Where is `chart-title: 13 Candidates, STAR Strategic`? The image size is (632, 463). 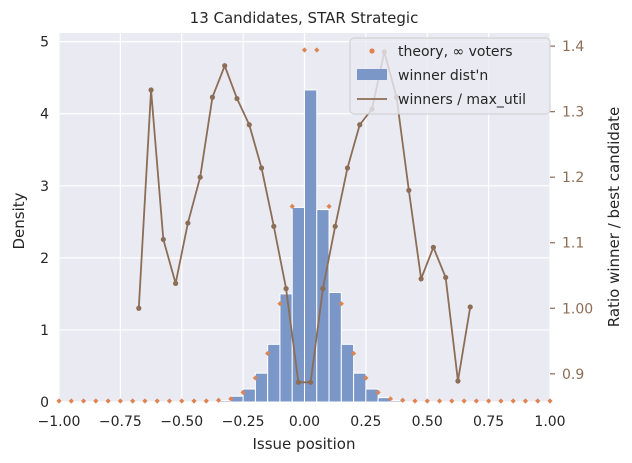
chart-title: 13 Candidates, STAR Strategic is located at coordinates (304, 18).